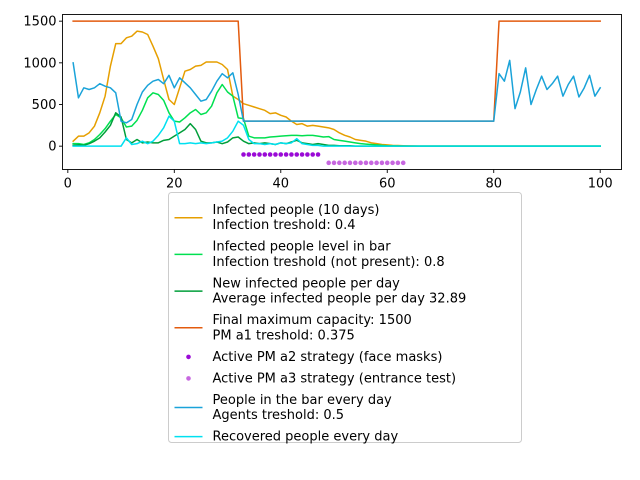 The width and height of the screenshot is (640, 480). I want to click on x-tick-label: 100, so click(600, 184).